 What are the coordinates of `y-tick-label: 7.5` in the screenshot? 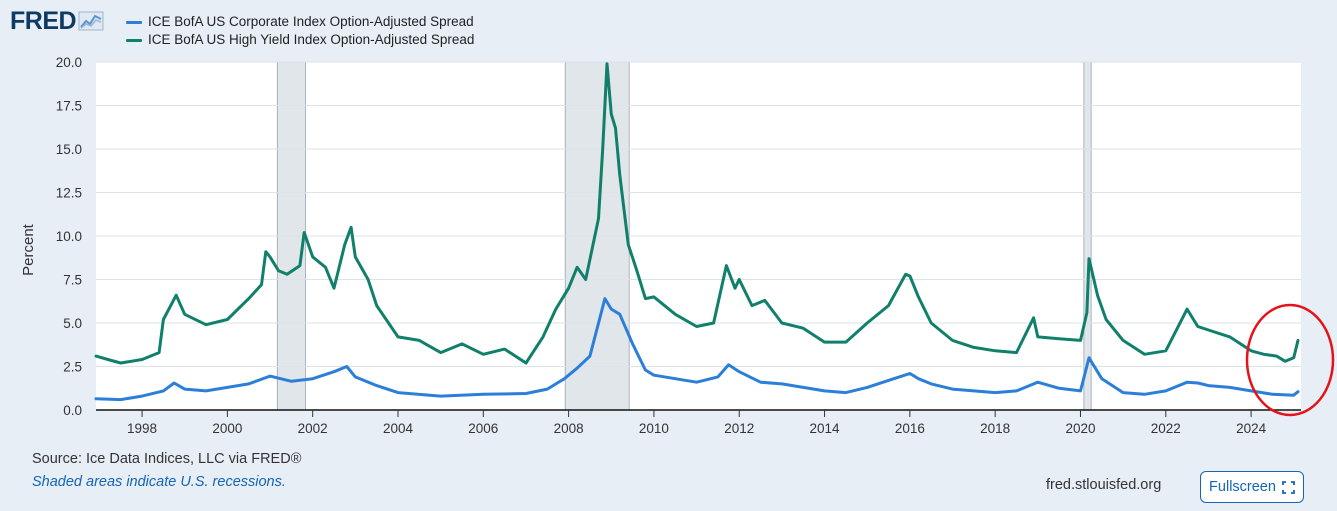 It's located at (72, 280).